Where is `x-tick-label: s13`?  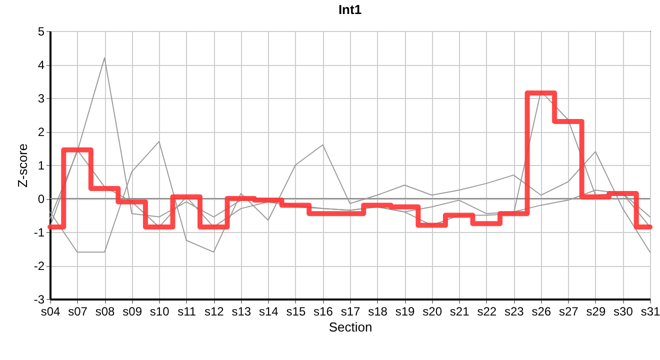
x-tick-label: s13 is located at coordinates (242, 311).